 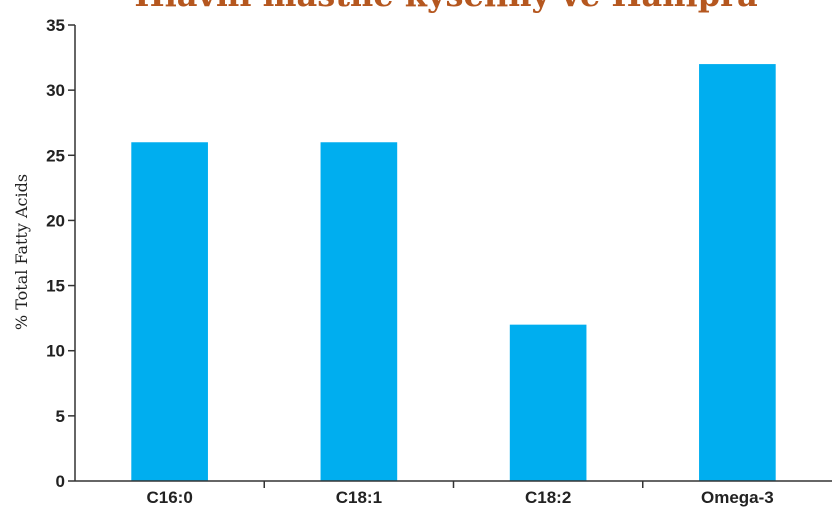 What do you see at coordinates (737, 497) in the screenshot?
I see `x-tick-label: Omega-3` at bounding box center [737, 497].